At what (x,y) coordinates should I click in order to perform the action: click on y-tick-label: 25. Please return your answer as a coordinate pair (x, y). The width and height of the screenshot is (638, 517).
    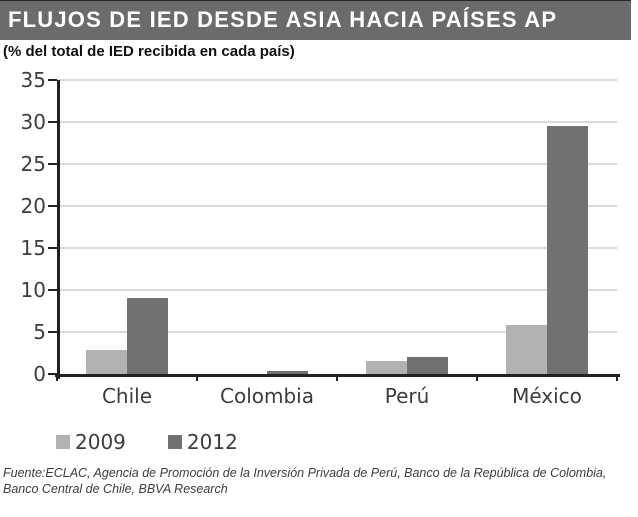
    Looking at the image, I should click on (33, 164).